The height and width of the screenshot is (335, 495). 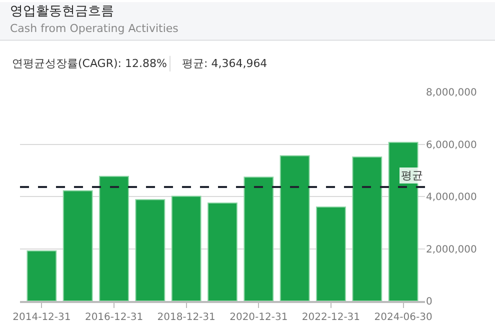 I want to click on x-tick-label: 2020-12-31, so click(x=259, y=317).